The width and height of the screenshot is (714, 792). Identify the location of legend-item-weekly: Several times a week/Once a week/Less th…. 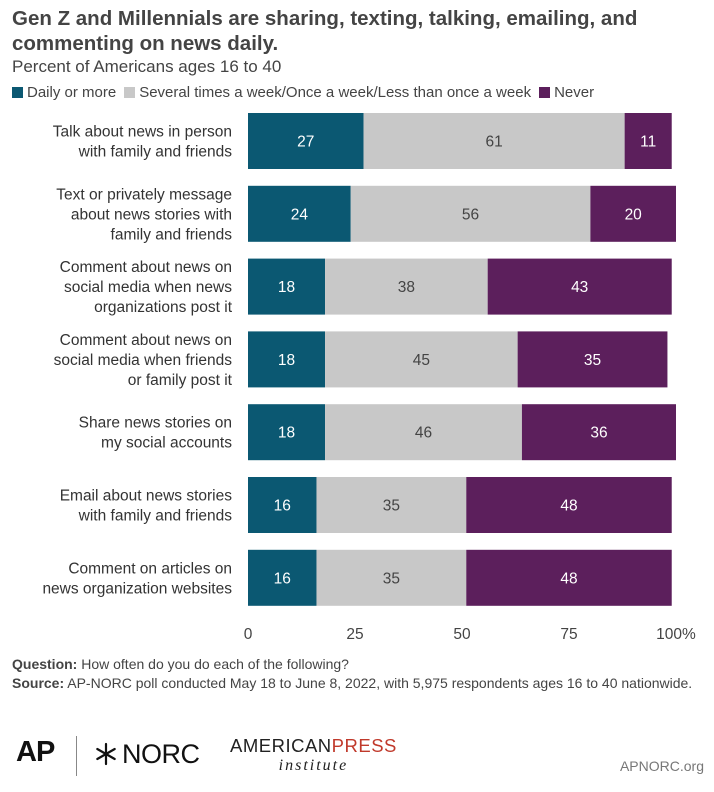
(327, 92).